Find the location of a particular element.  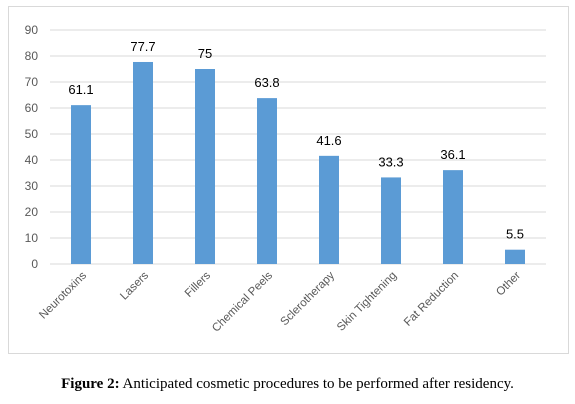

y-tick-label: 40 is located at coordinates (32, 160).